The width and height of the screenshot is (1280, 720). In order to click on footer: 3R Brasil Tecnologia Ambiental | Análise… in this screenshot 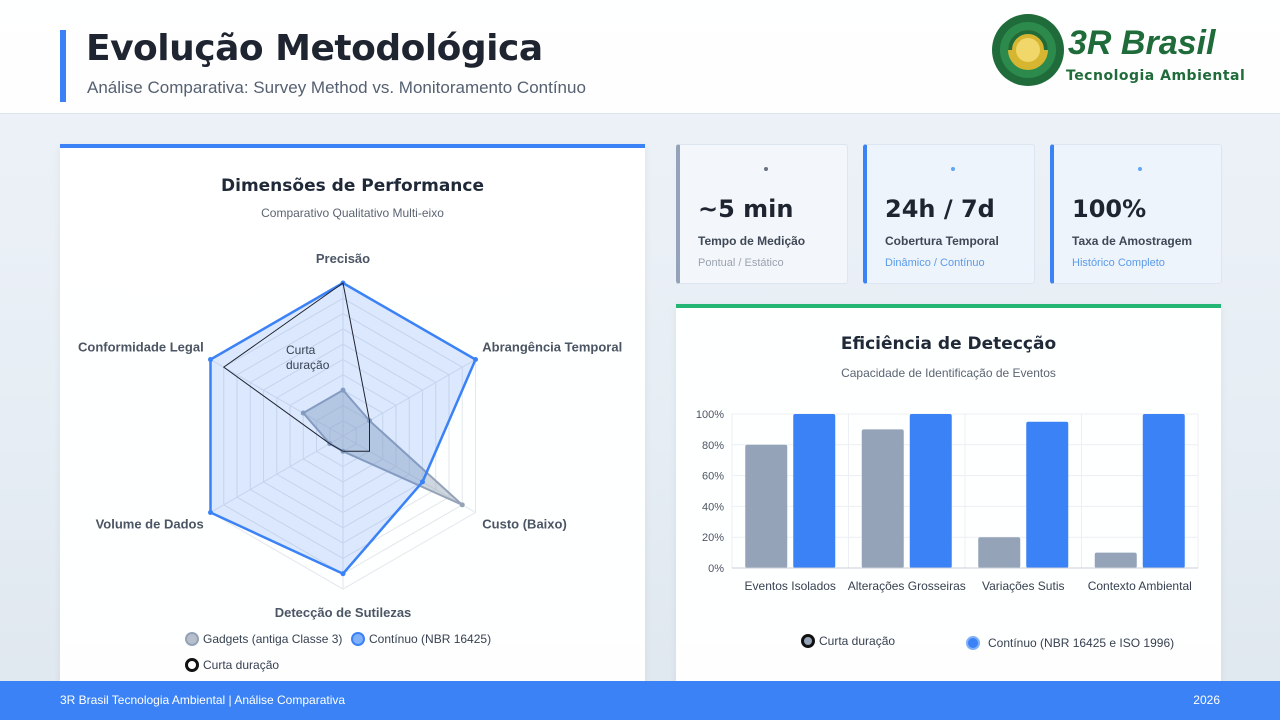, I will do `click(640, 700)`.